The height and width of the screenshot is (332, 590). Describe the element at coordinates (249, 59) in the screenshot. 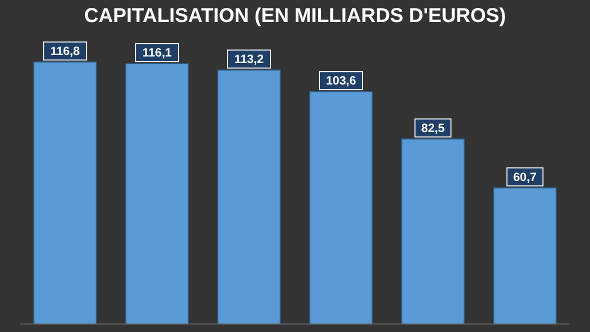

I see `data-label: 113,2` at that location.